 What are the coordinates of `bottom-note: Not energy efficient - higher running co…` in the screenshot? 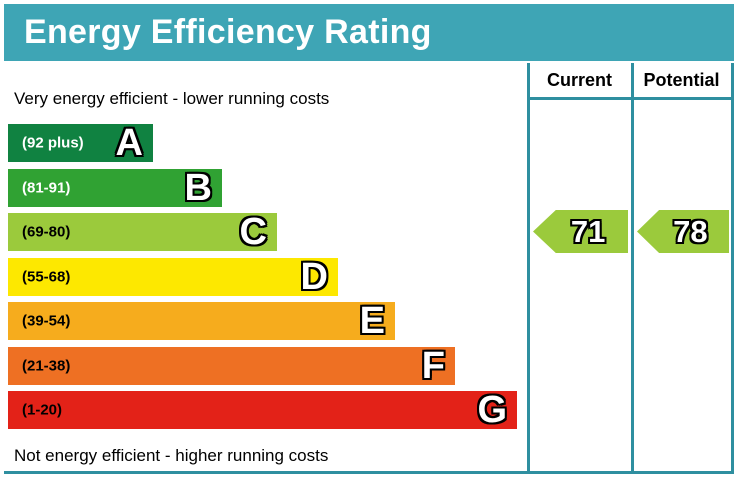 It's located at (171, 455).